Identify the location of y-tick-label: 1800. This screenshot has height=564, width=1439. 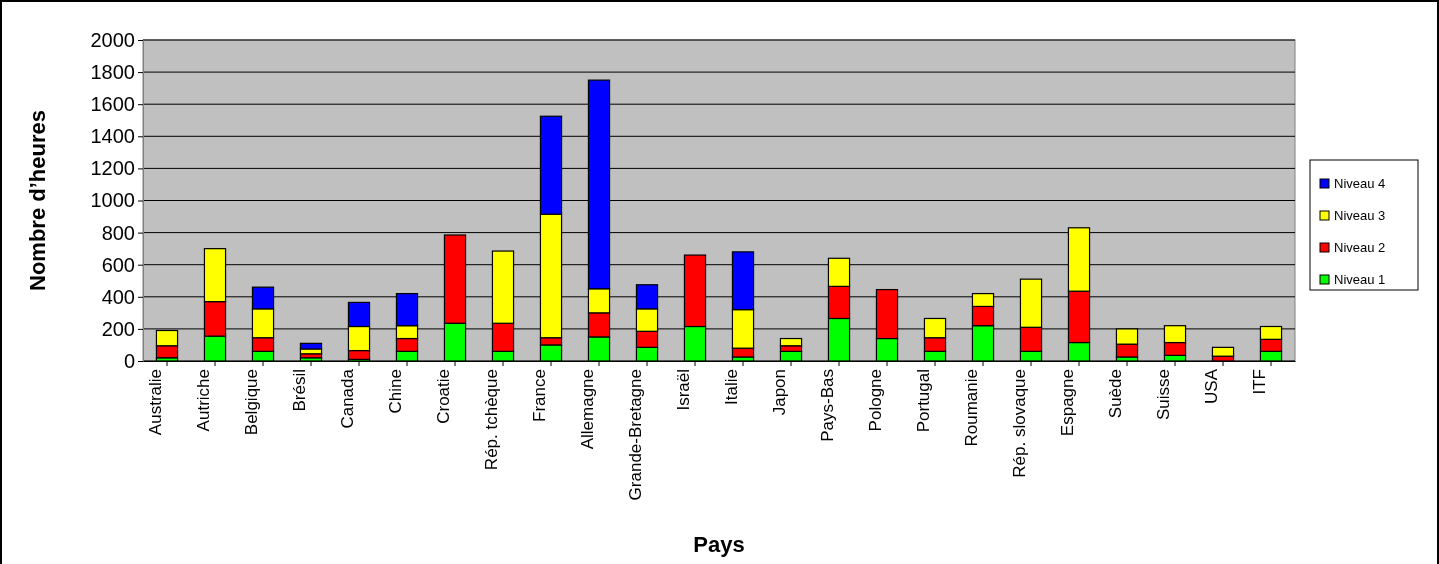
(112, 72).